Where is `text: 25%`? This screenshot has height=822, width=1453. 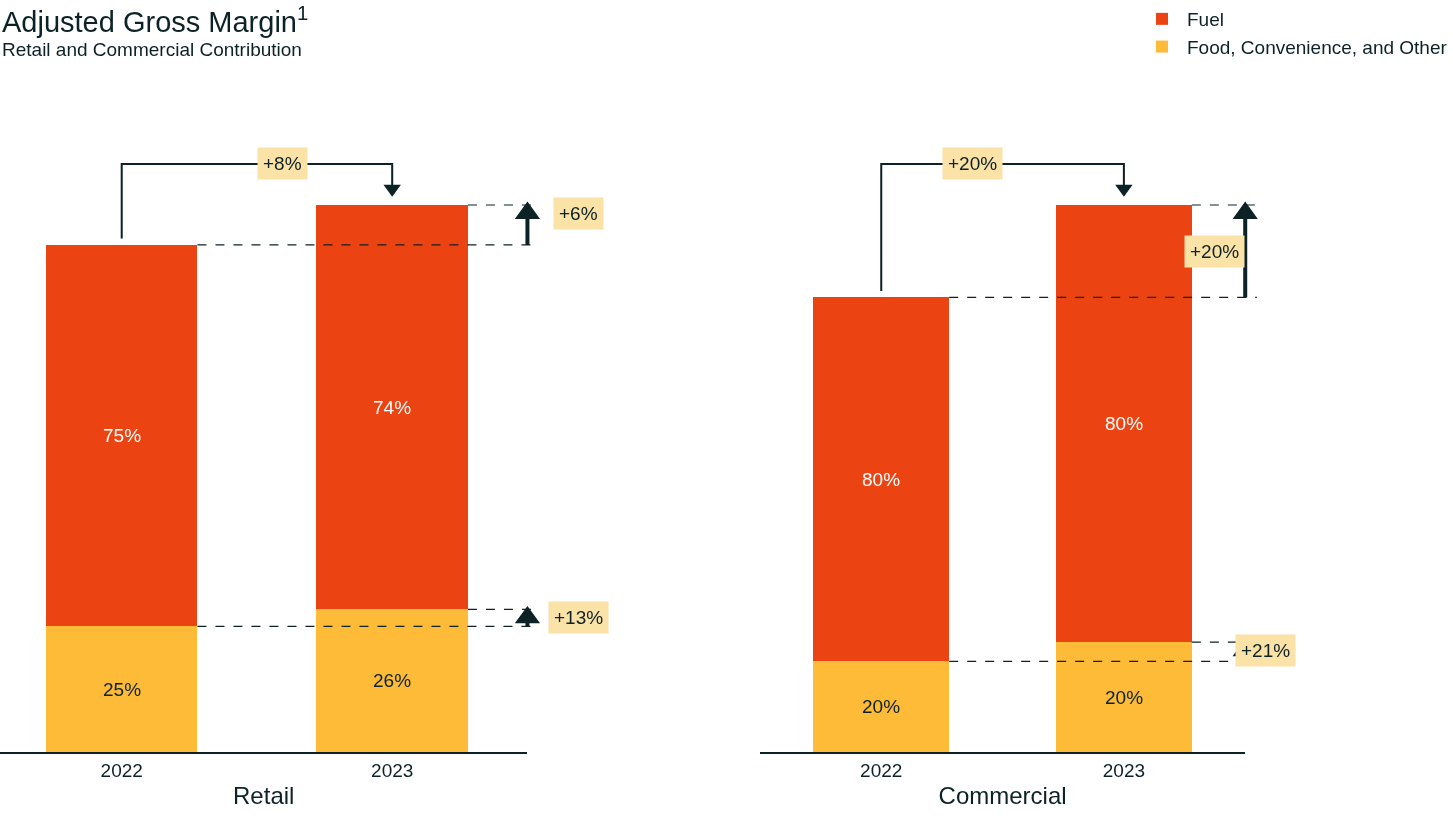 text: 25% is located at coordinates (122, 689).